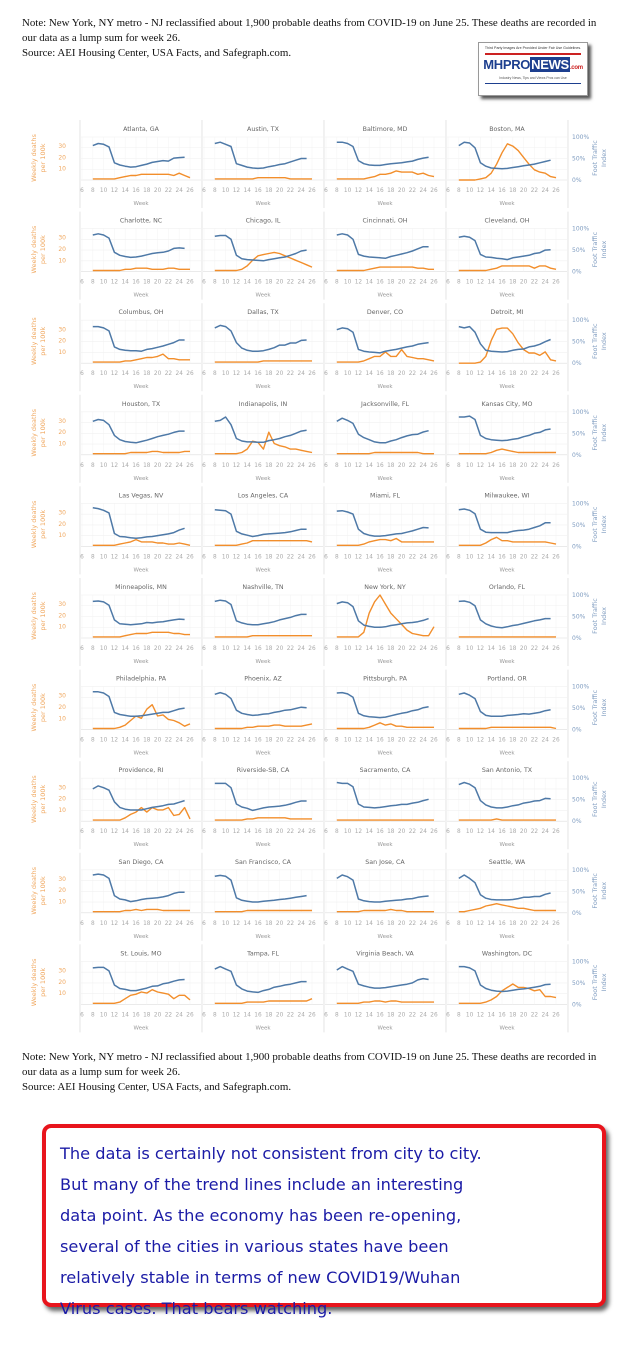 Image resolution: width=624 pixels, height=1346 pixels. What do you see at coordinates (384, 438) in the screenshot?
I see `city-panel: Jacksonville, FL 6 8 10 12 14 16 18 20 22 24 26 Week` at bounding box center [384, 438].